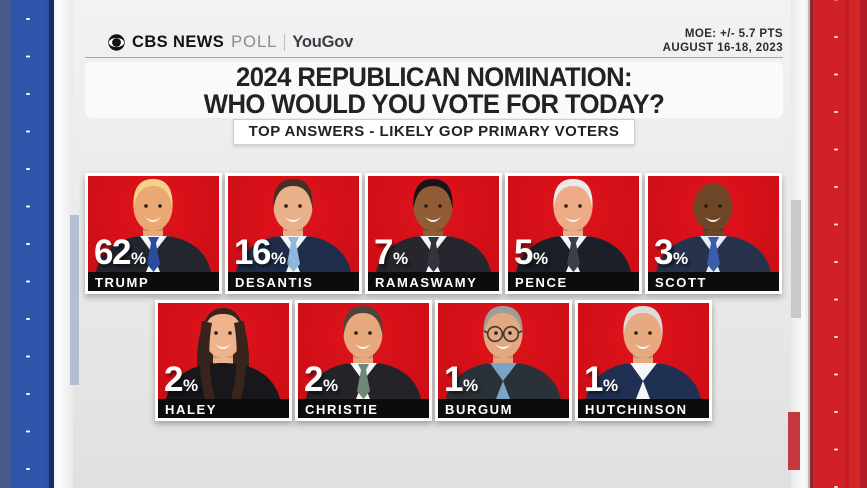  I want to click on percentage-label: 62%, so click(120, 252).